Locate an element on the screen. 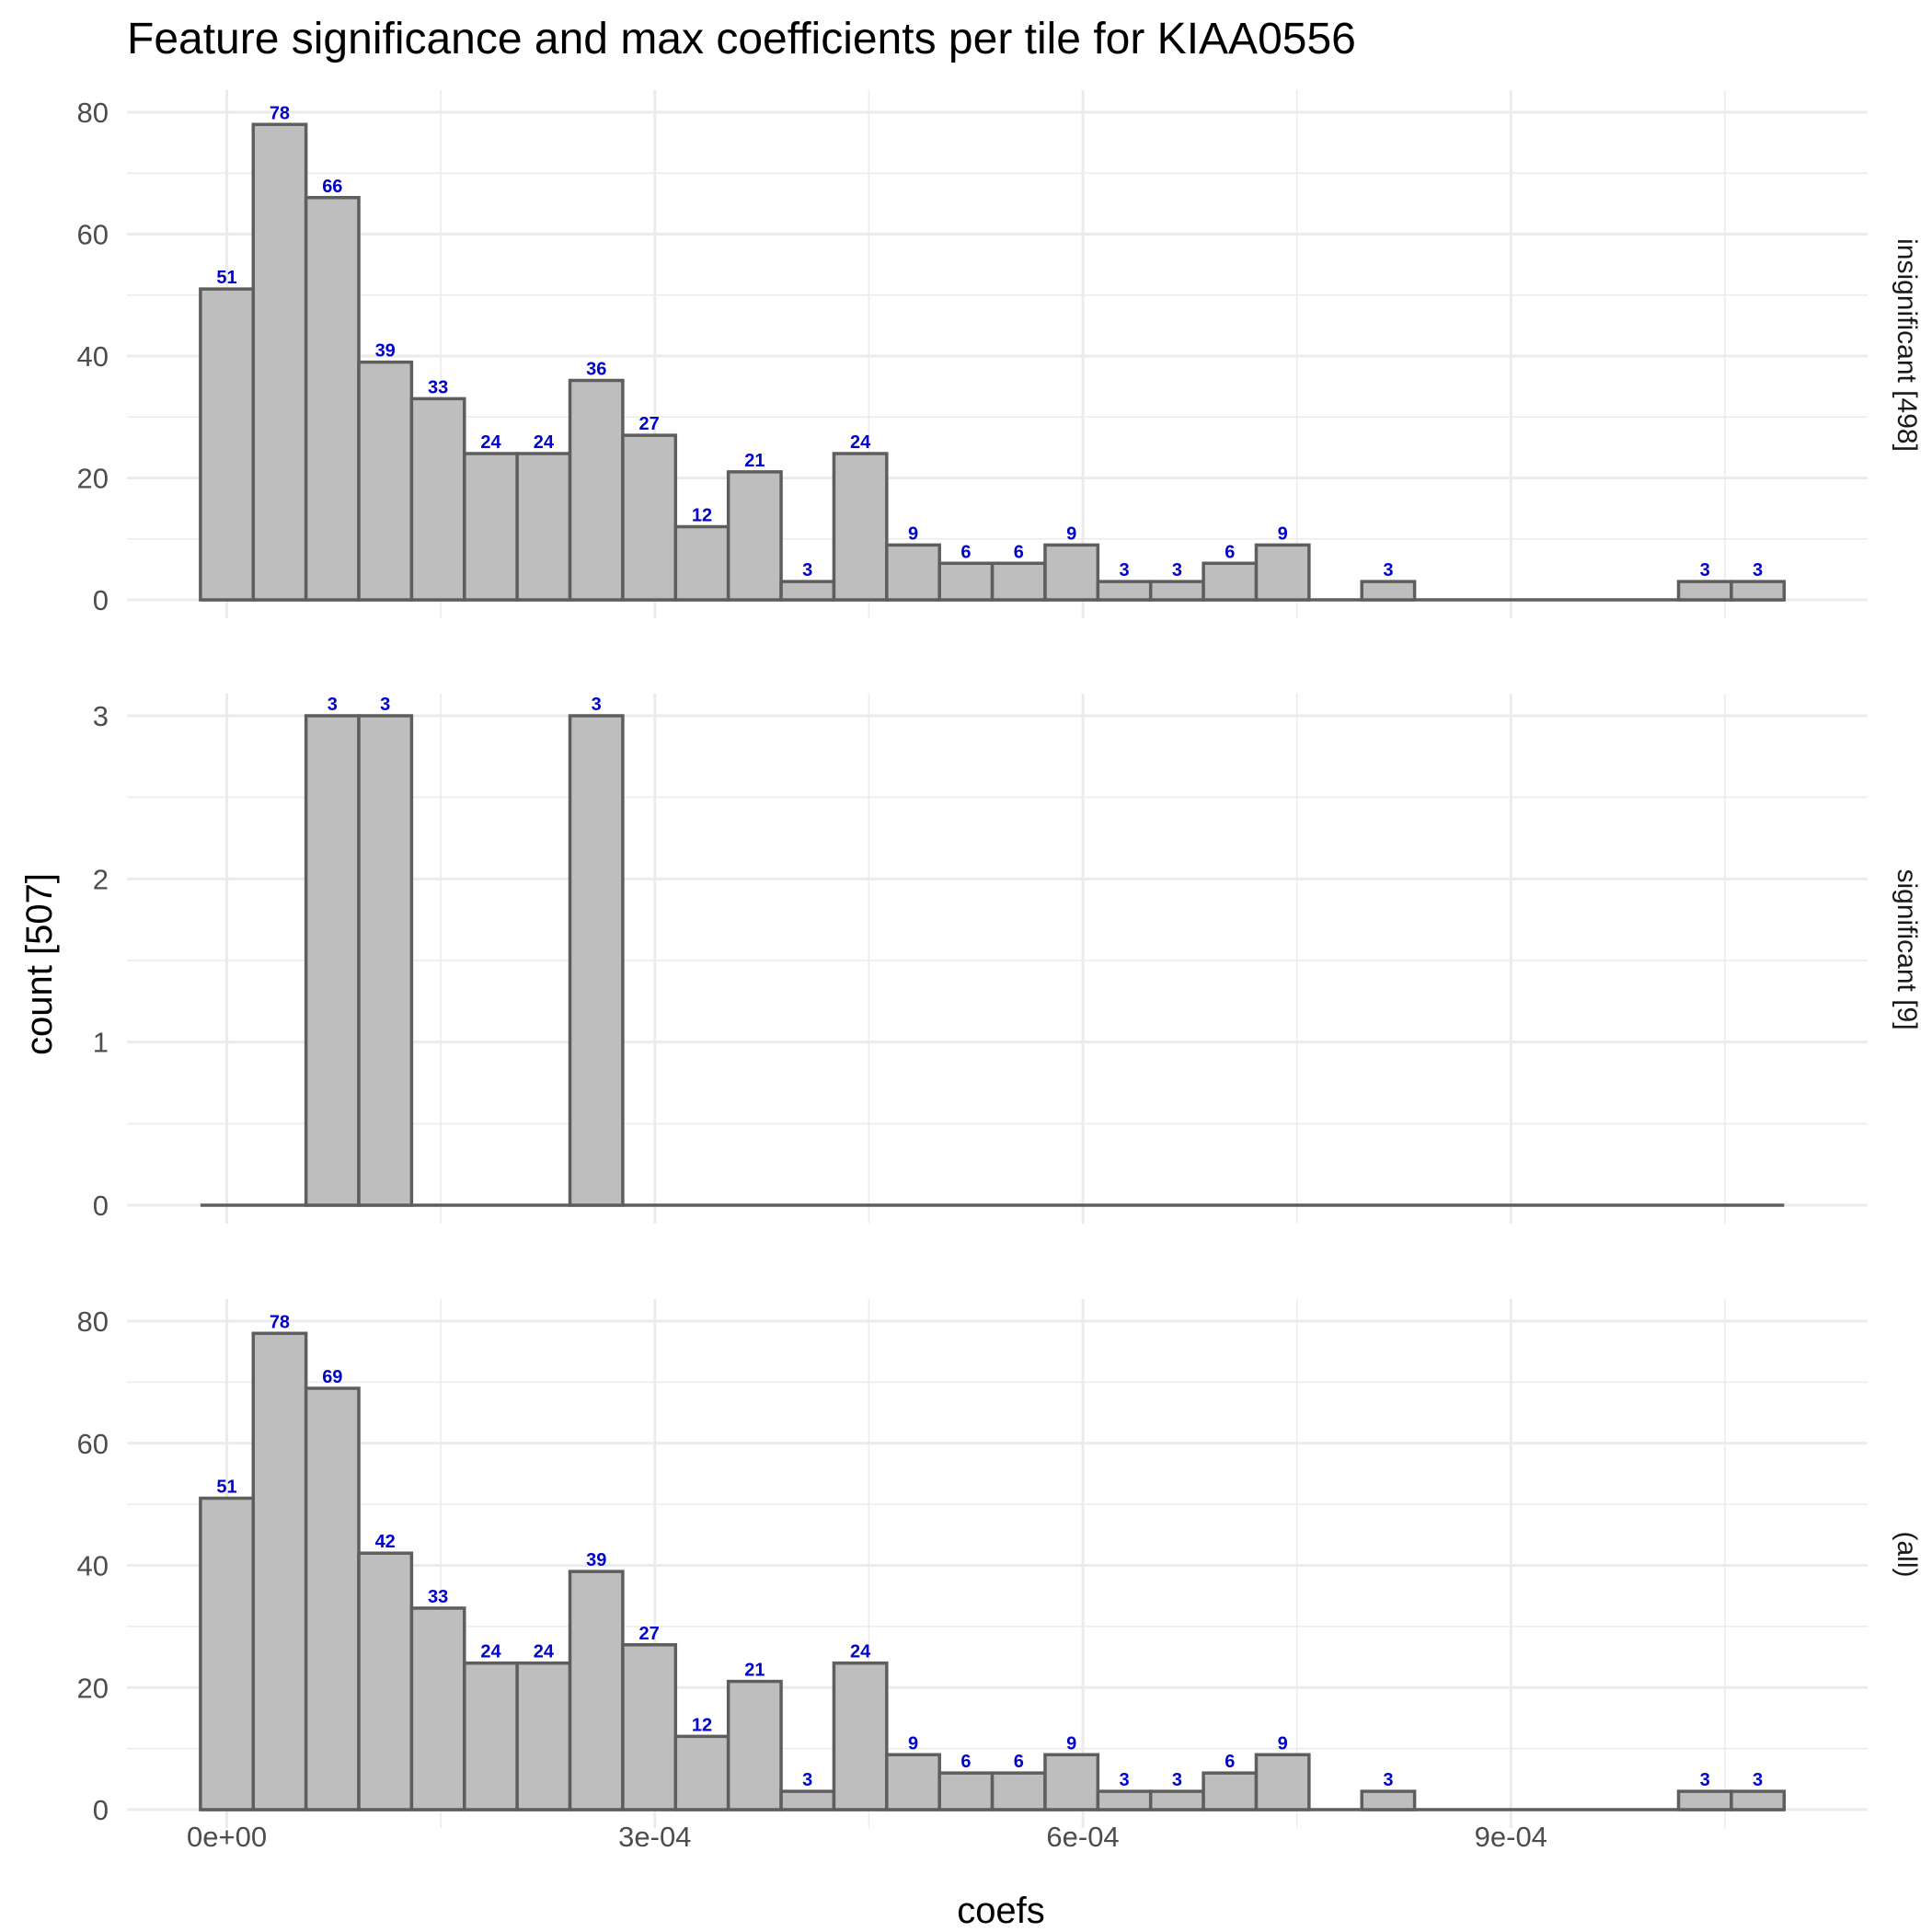  bar-data-label: 39 is located at coordinates (385, 351).